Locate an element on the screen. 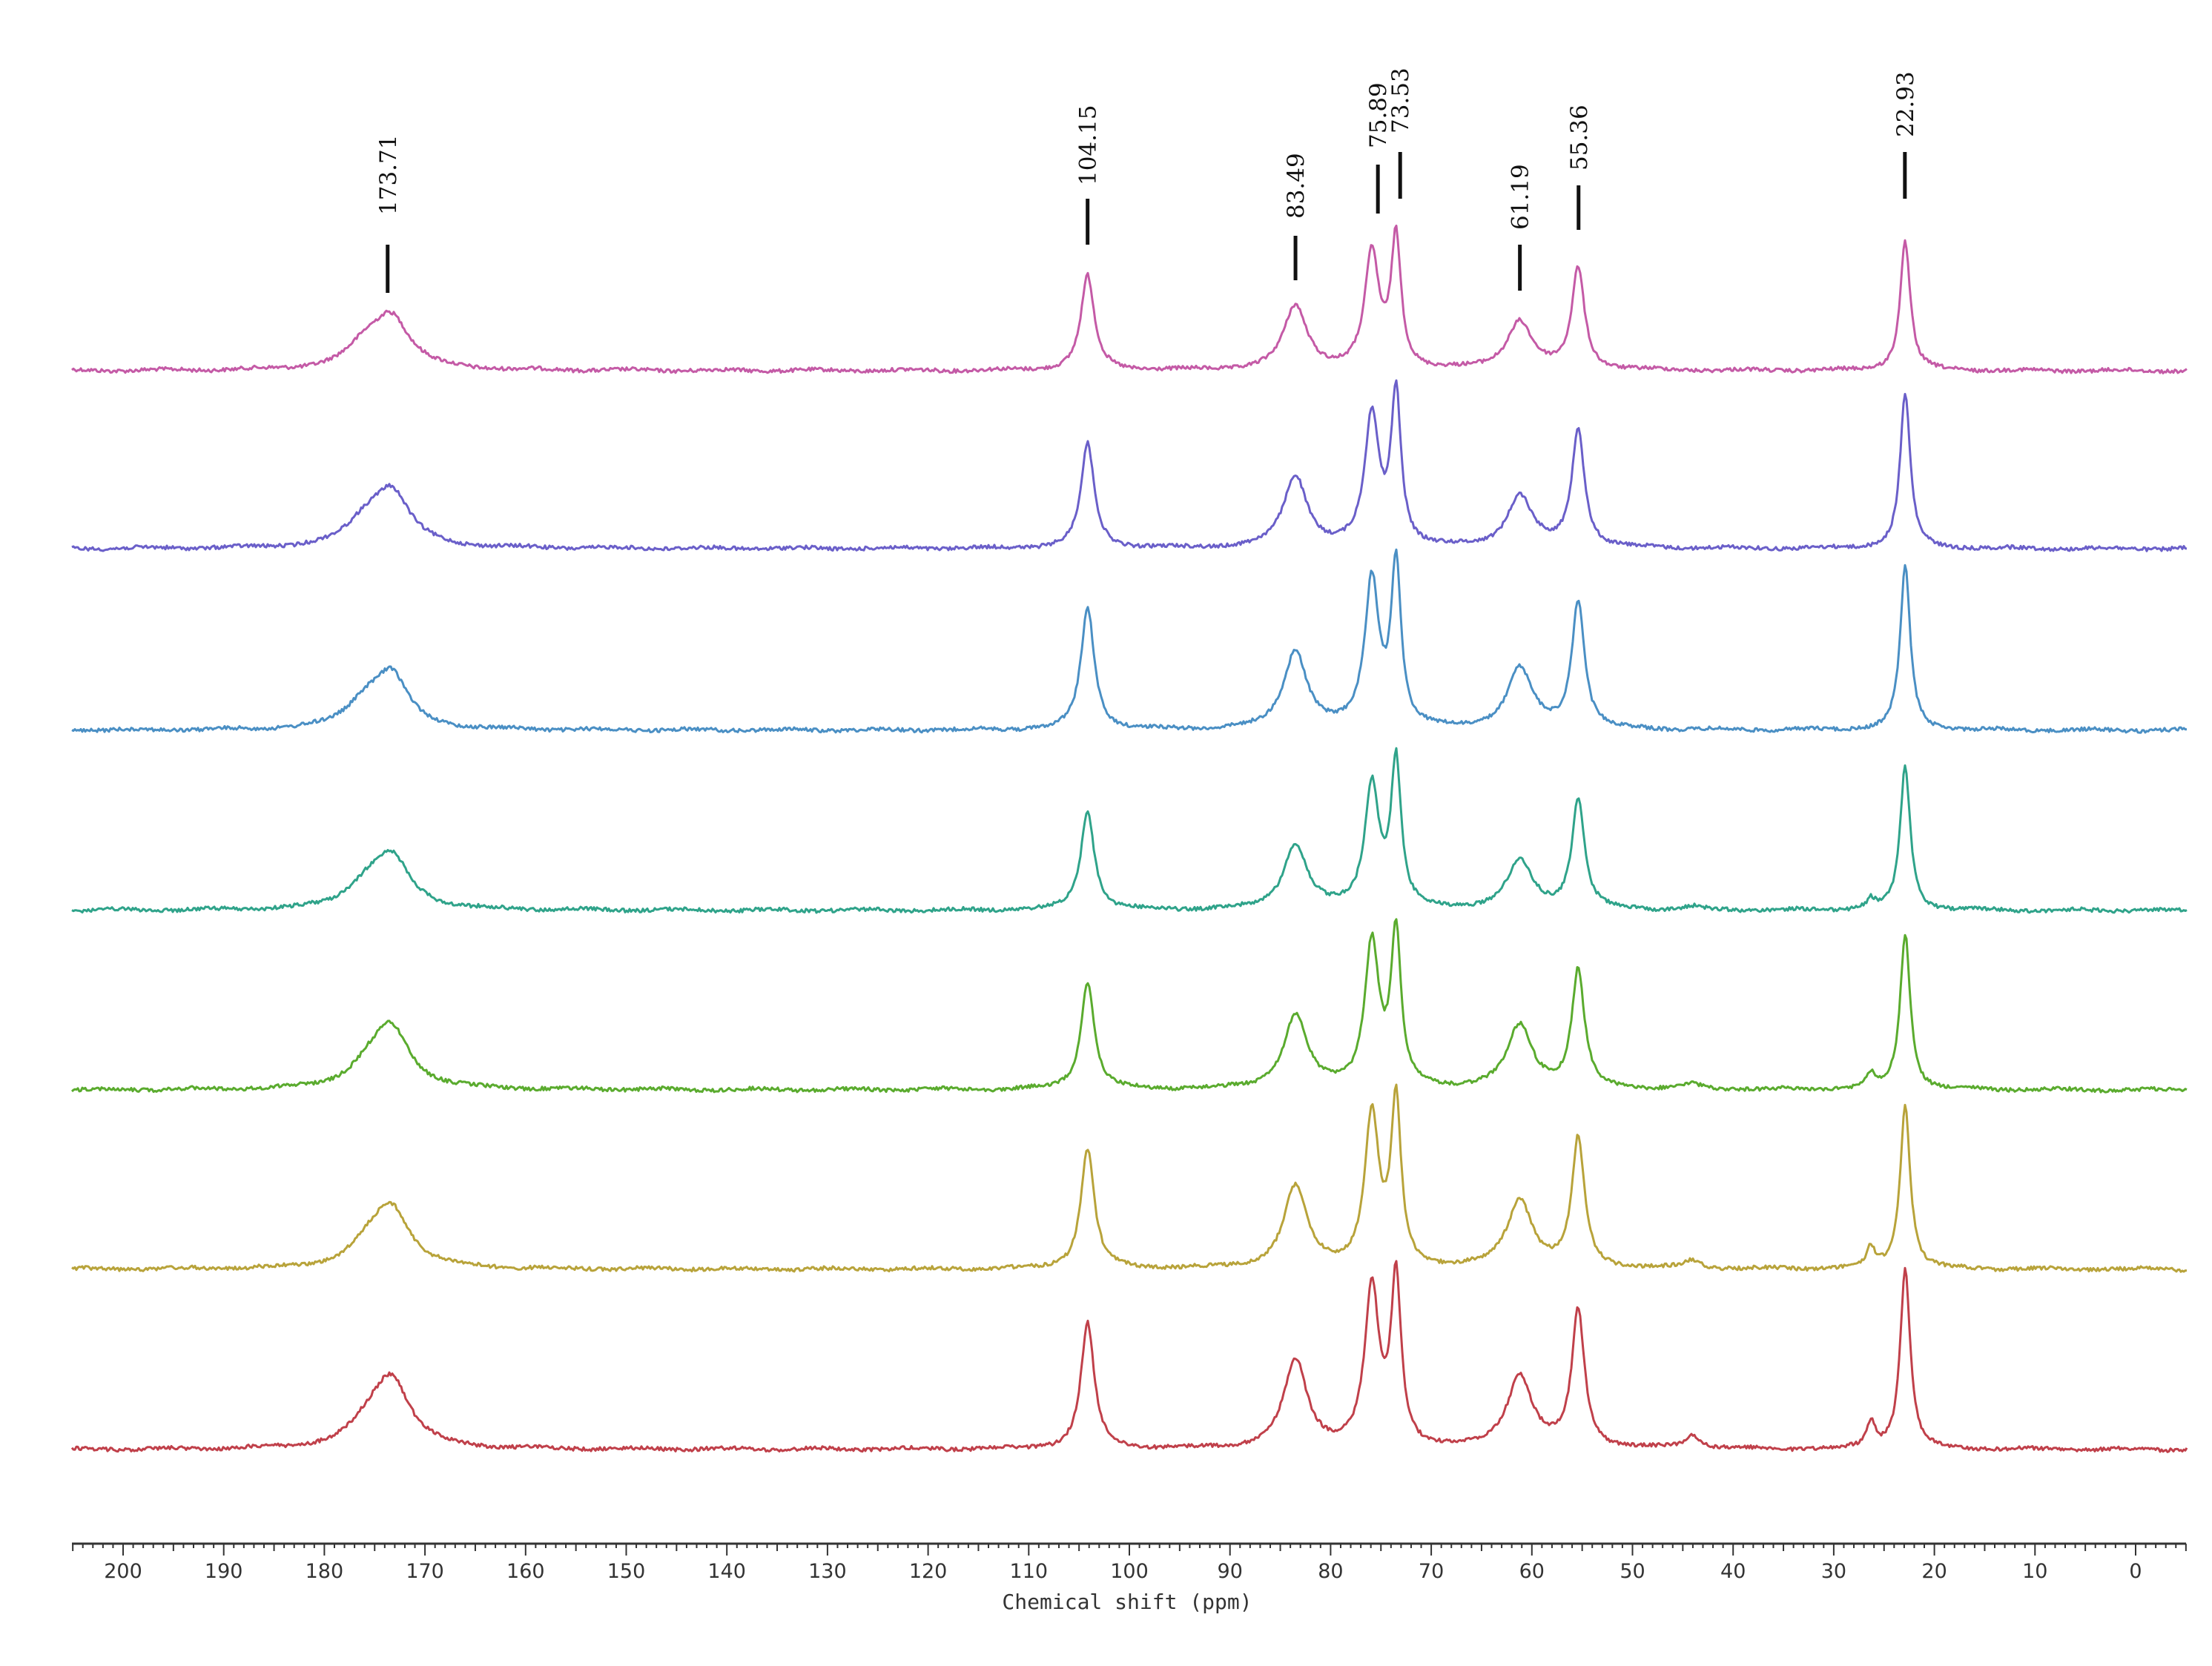 This screenshot has width=2212, height=1666. x-tick-label-130: 130 is located at coordinates (827, 1571).